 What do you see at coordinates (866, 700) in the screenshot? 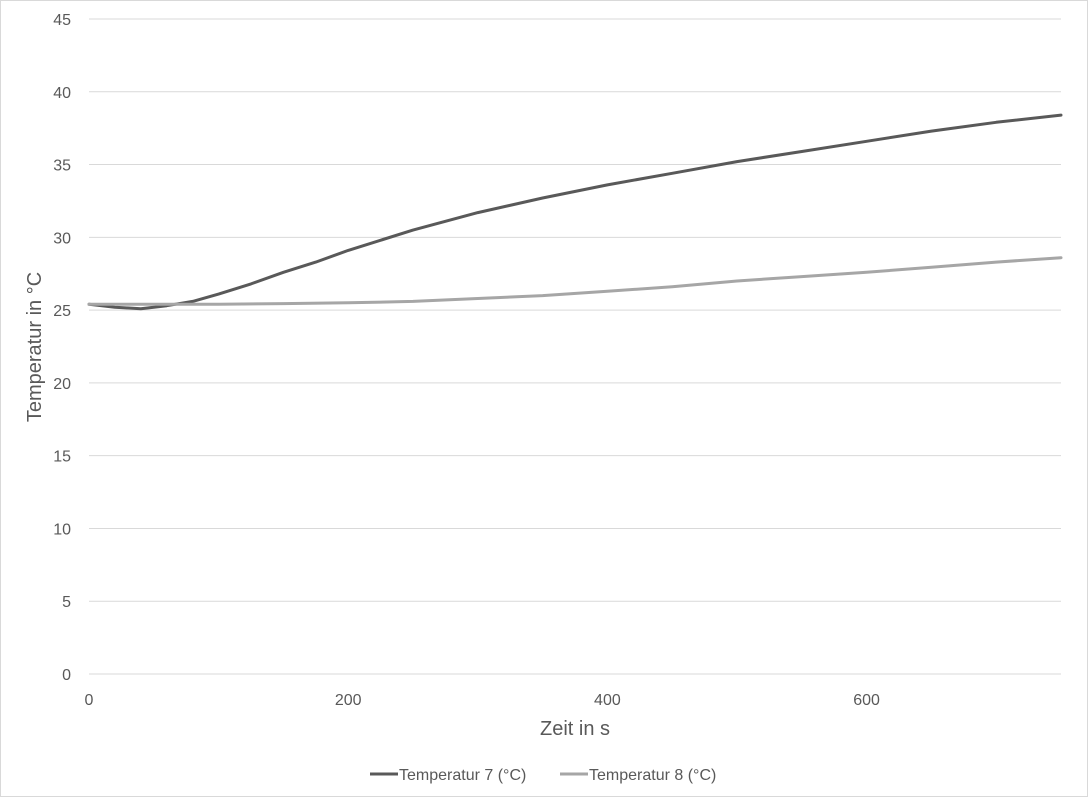
I see `x-tick-label: 600` at bounding box center [866, 700].